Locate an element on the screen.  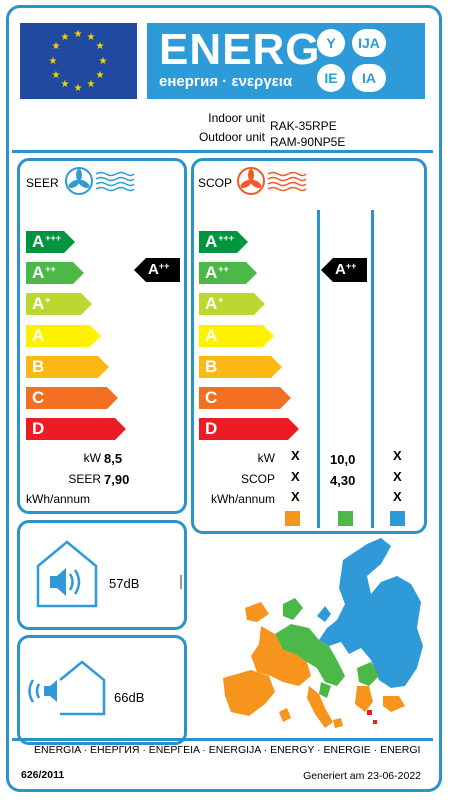
outdoor-unit-value: RAM-90NP5E is located at coordinates (308, 142).